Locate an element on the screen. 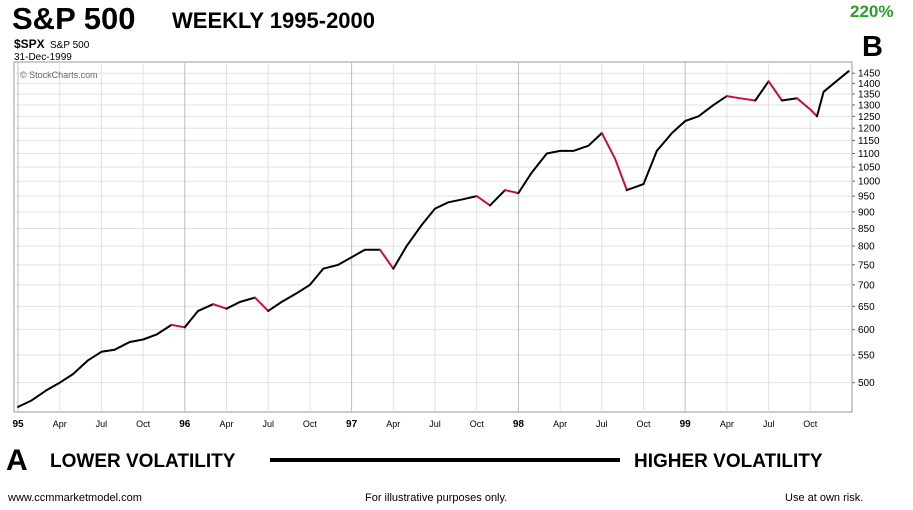 The height and width of the screenshot is (510, 913). y-tick-label: 850 is located at coordinates (866, 229).